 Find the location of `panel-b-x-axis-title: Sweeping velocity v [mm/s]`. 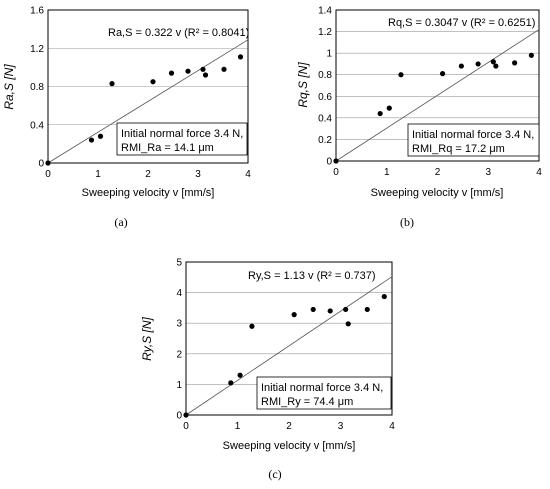

panel-b-x-axis-title: Sweeping velocity v [mm/s] is located at coordinates (437, 193).